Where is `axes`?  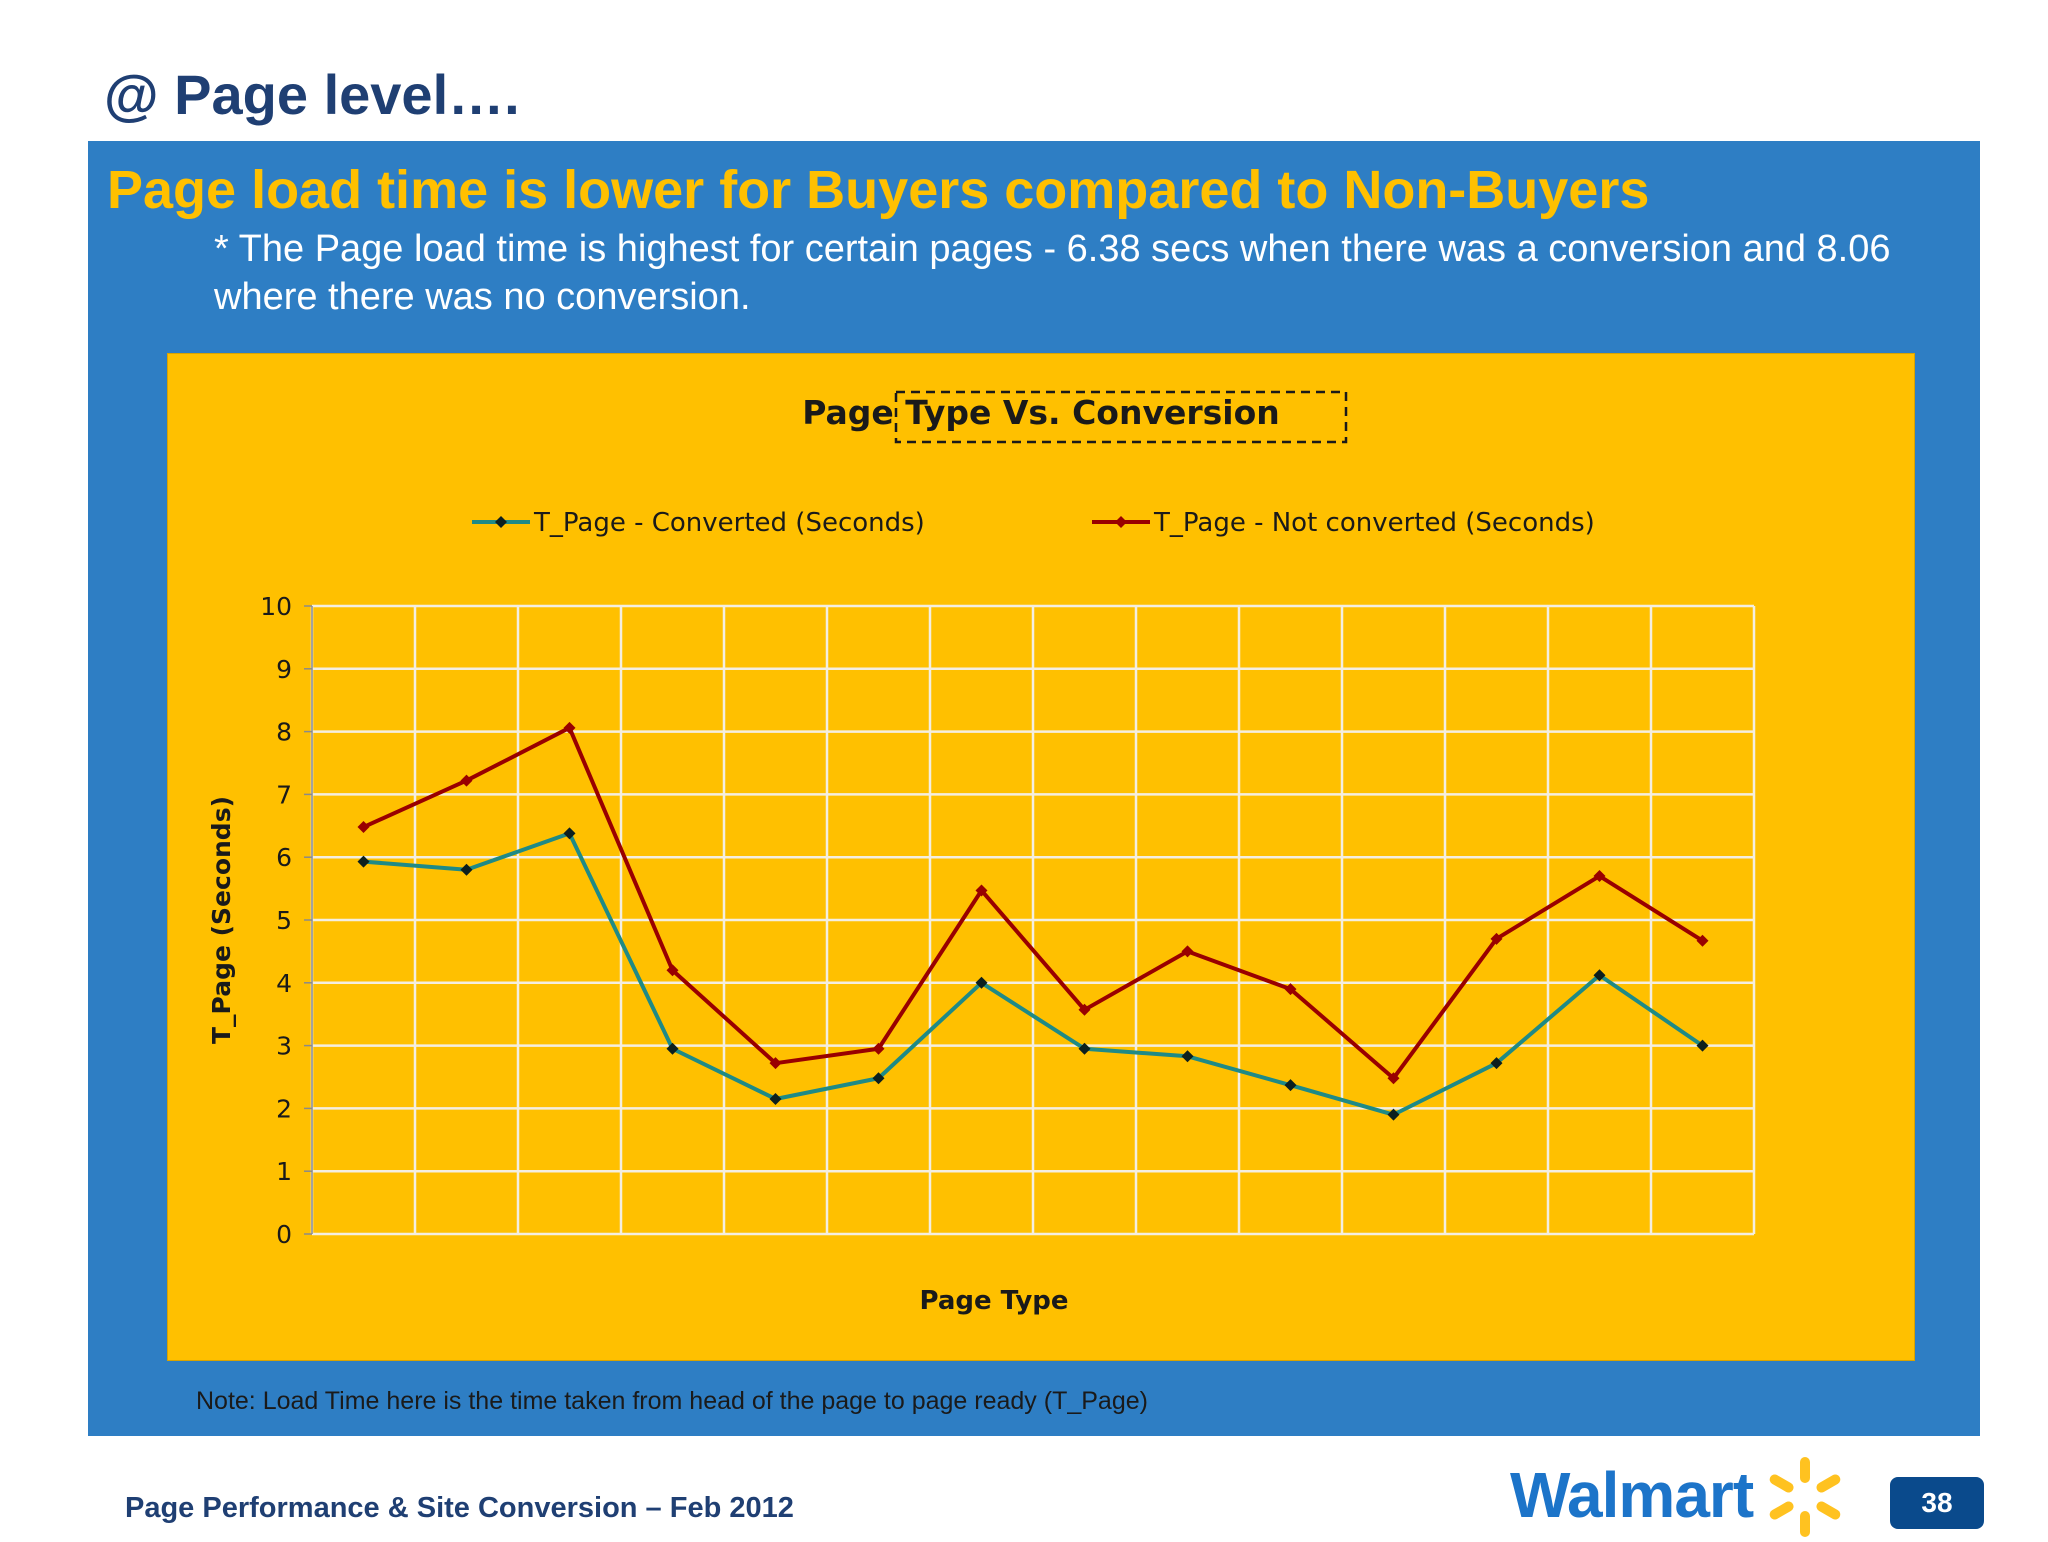
axes is located at coordinates (308, 920).